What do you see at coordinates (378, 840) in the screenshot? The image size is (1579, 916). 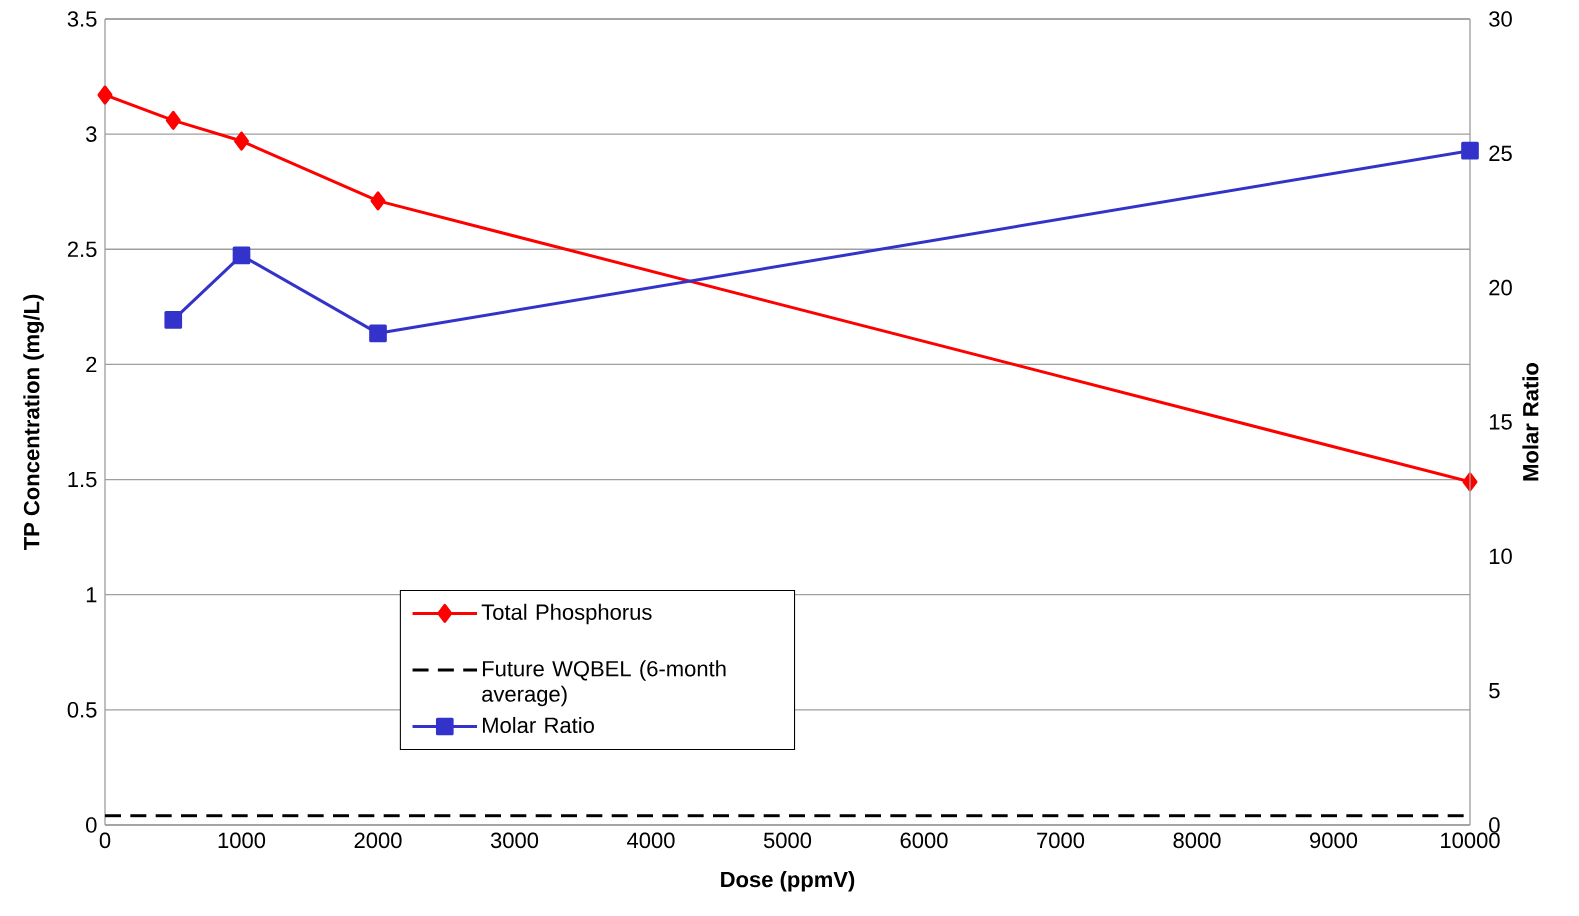 I see `x-tick-label: 2000` at bounding box center [378, 840].